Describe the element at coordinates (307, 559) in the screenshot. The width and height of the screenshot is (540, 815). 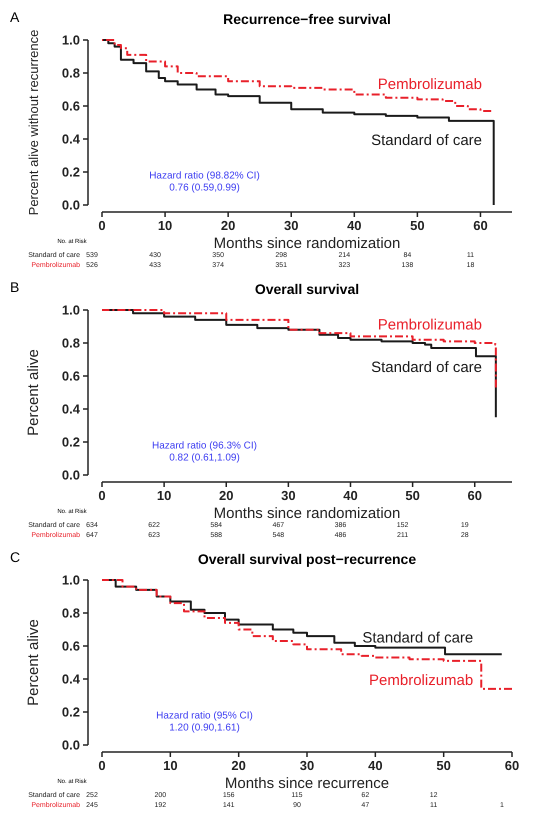
I see `chart-title: Overall survival post−recurrence` at that location.